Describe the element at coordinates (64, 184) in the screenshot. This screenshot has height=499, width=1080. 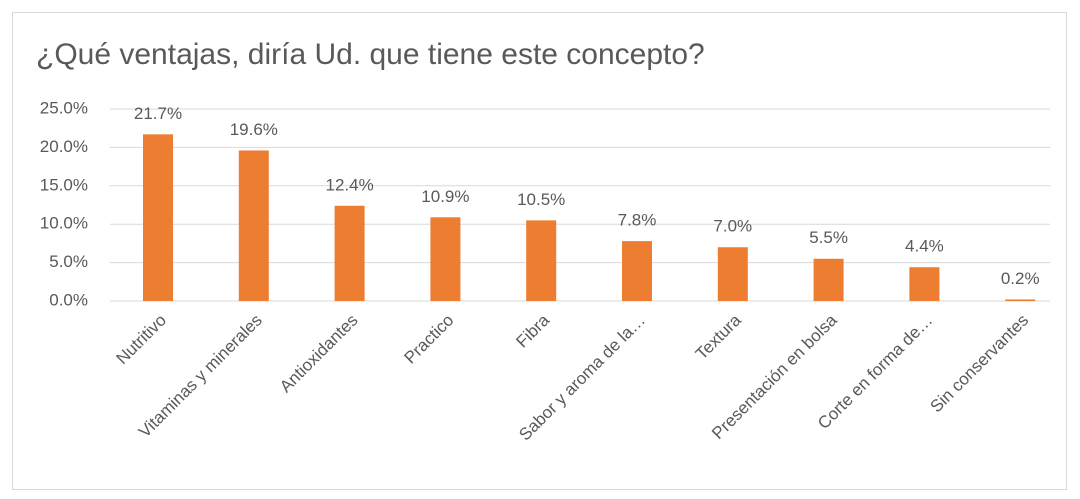
I see `y-tick-label: 15.0%` at that location.